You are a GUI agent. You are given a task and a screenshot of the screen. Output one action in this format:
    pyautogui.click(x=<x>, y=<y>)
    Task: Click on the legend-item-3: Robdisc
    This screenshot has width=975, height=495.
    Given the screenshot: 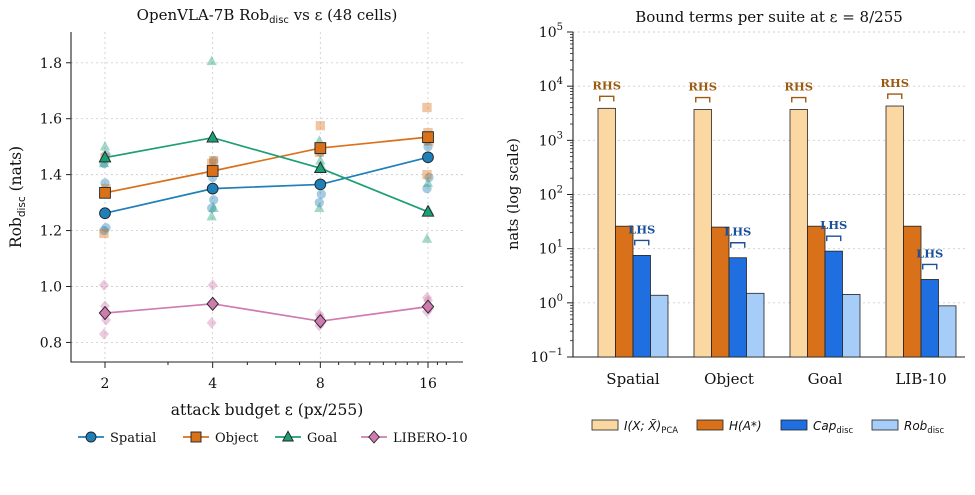 What is the action you would take?
    pyautogui.click(x=907, y=427)
    